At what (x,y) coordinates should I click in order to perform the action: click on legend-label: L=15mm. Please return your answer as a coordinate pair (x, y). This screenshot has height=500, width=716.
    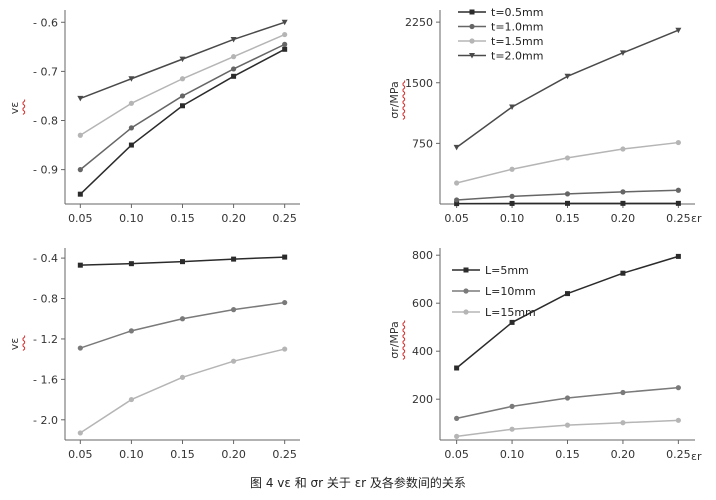
    Looking at the image, I should click on (510, 312).